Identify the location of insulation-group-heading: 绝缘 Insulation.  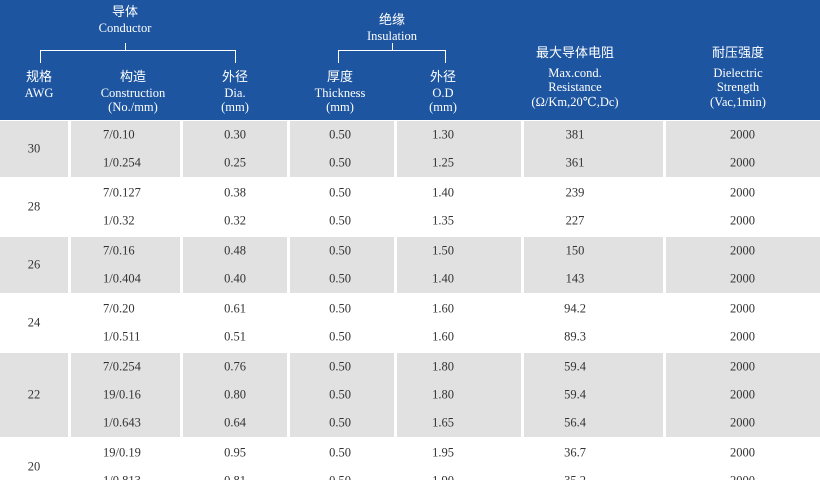
(392, 28).